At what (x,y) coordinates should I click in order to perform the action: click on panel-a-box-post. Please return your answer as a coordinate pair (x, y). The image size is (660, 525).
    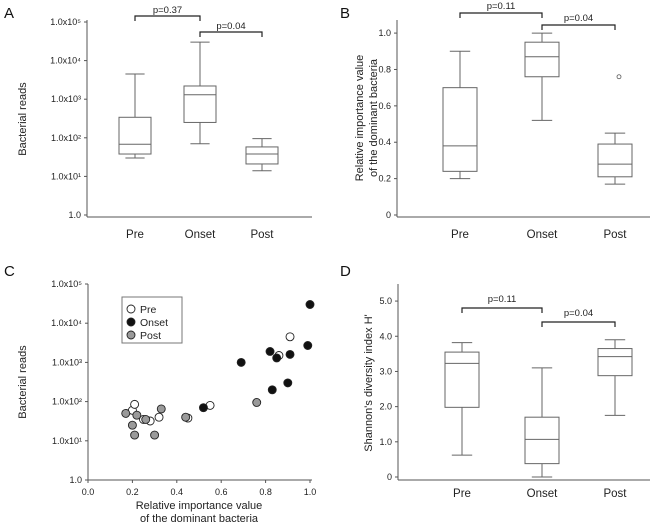
    Looking at the image, I should click on (262, 155).